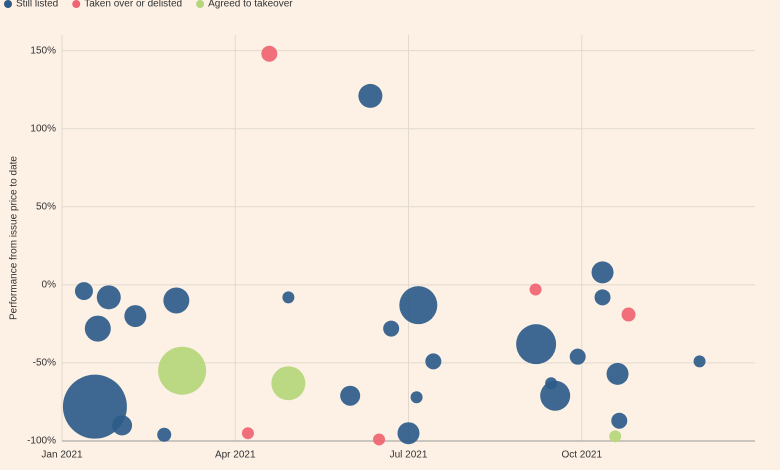 The width and height of the screenshot is (780, 470). I want to click on y-tick-label: -100%, so click(41, 441).